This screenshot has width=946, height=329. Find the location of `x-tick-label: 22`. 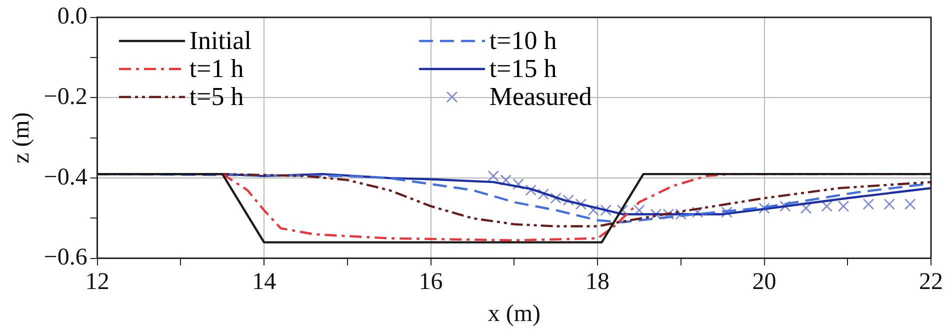

x-tick-label: 22 is located at coordinates (931, 282).